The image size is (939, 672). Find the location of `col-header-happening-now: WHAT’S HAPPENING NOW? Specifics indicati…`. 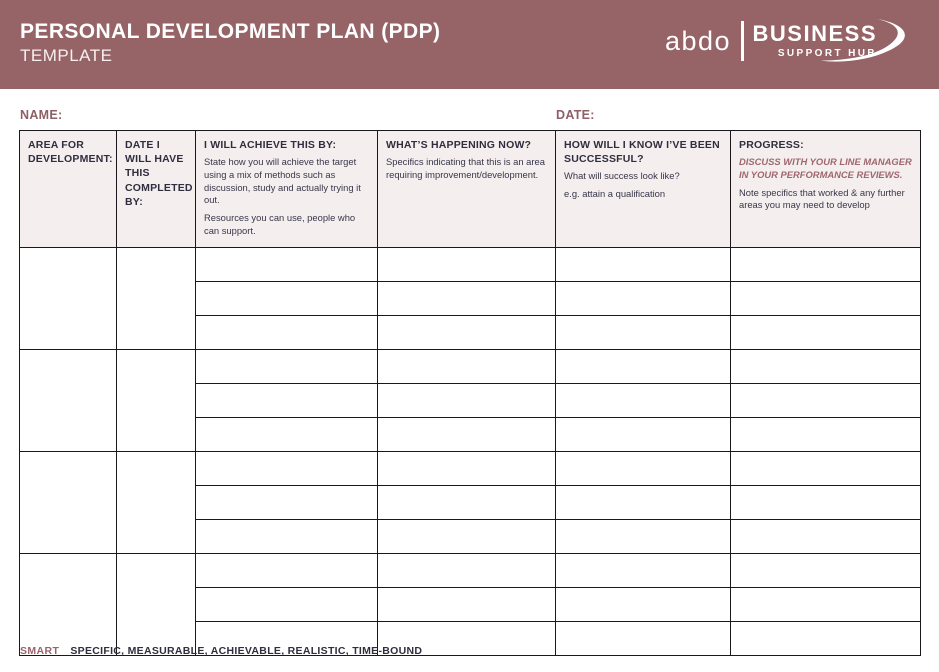

col-header-happening-now: WHAT’S HAPPENING NOW? Specifics indicati… is located at coordinates (466, 189).